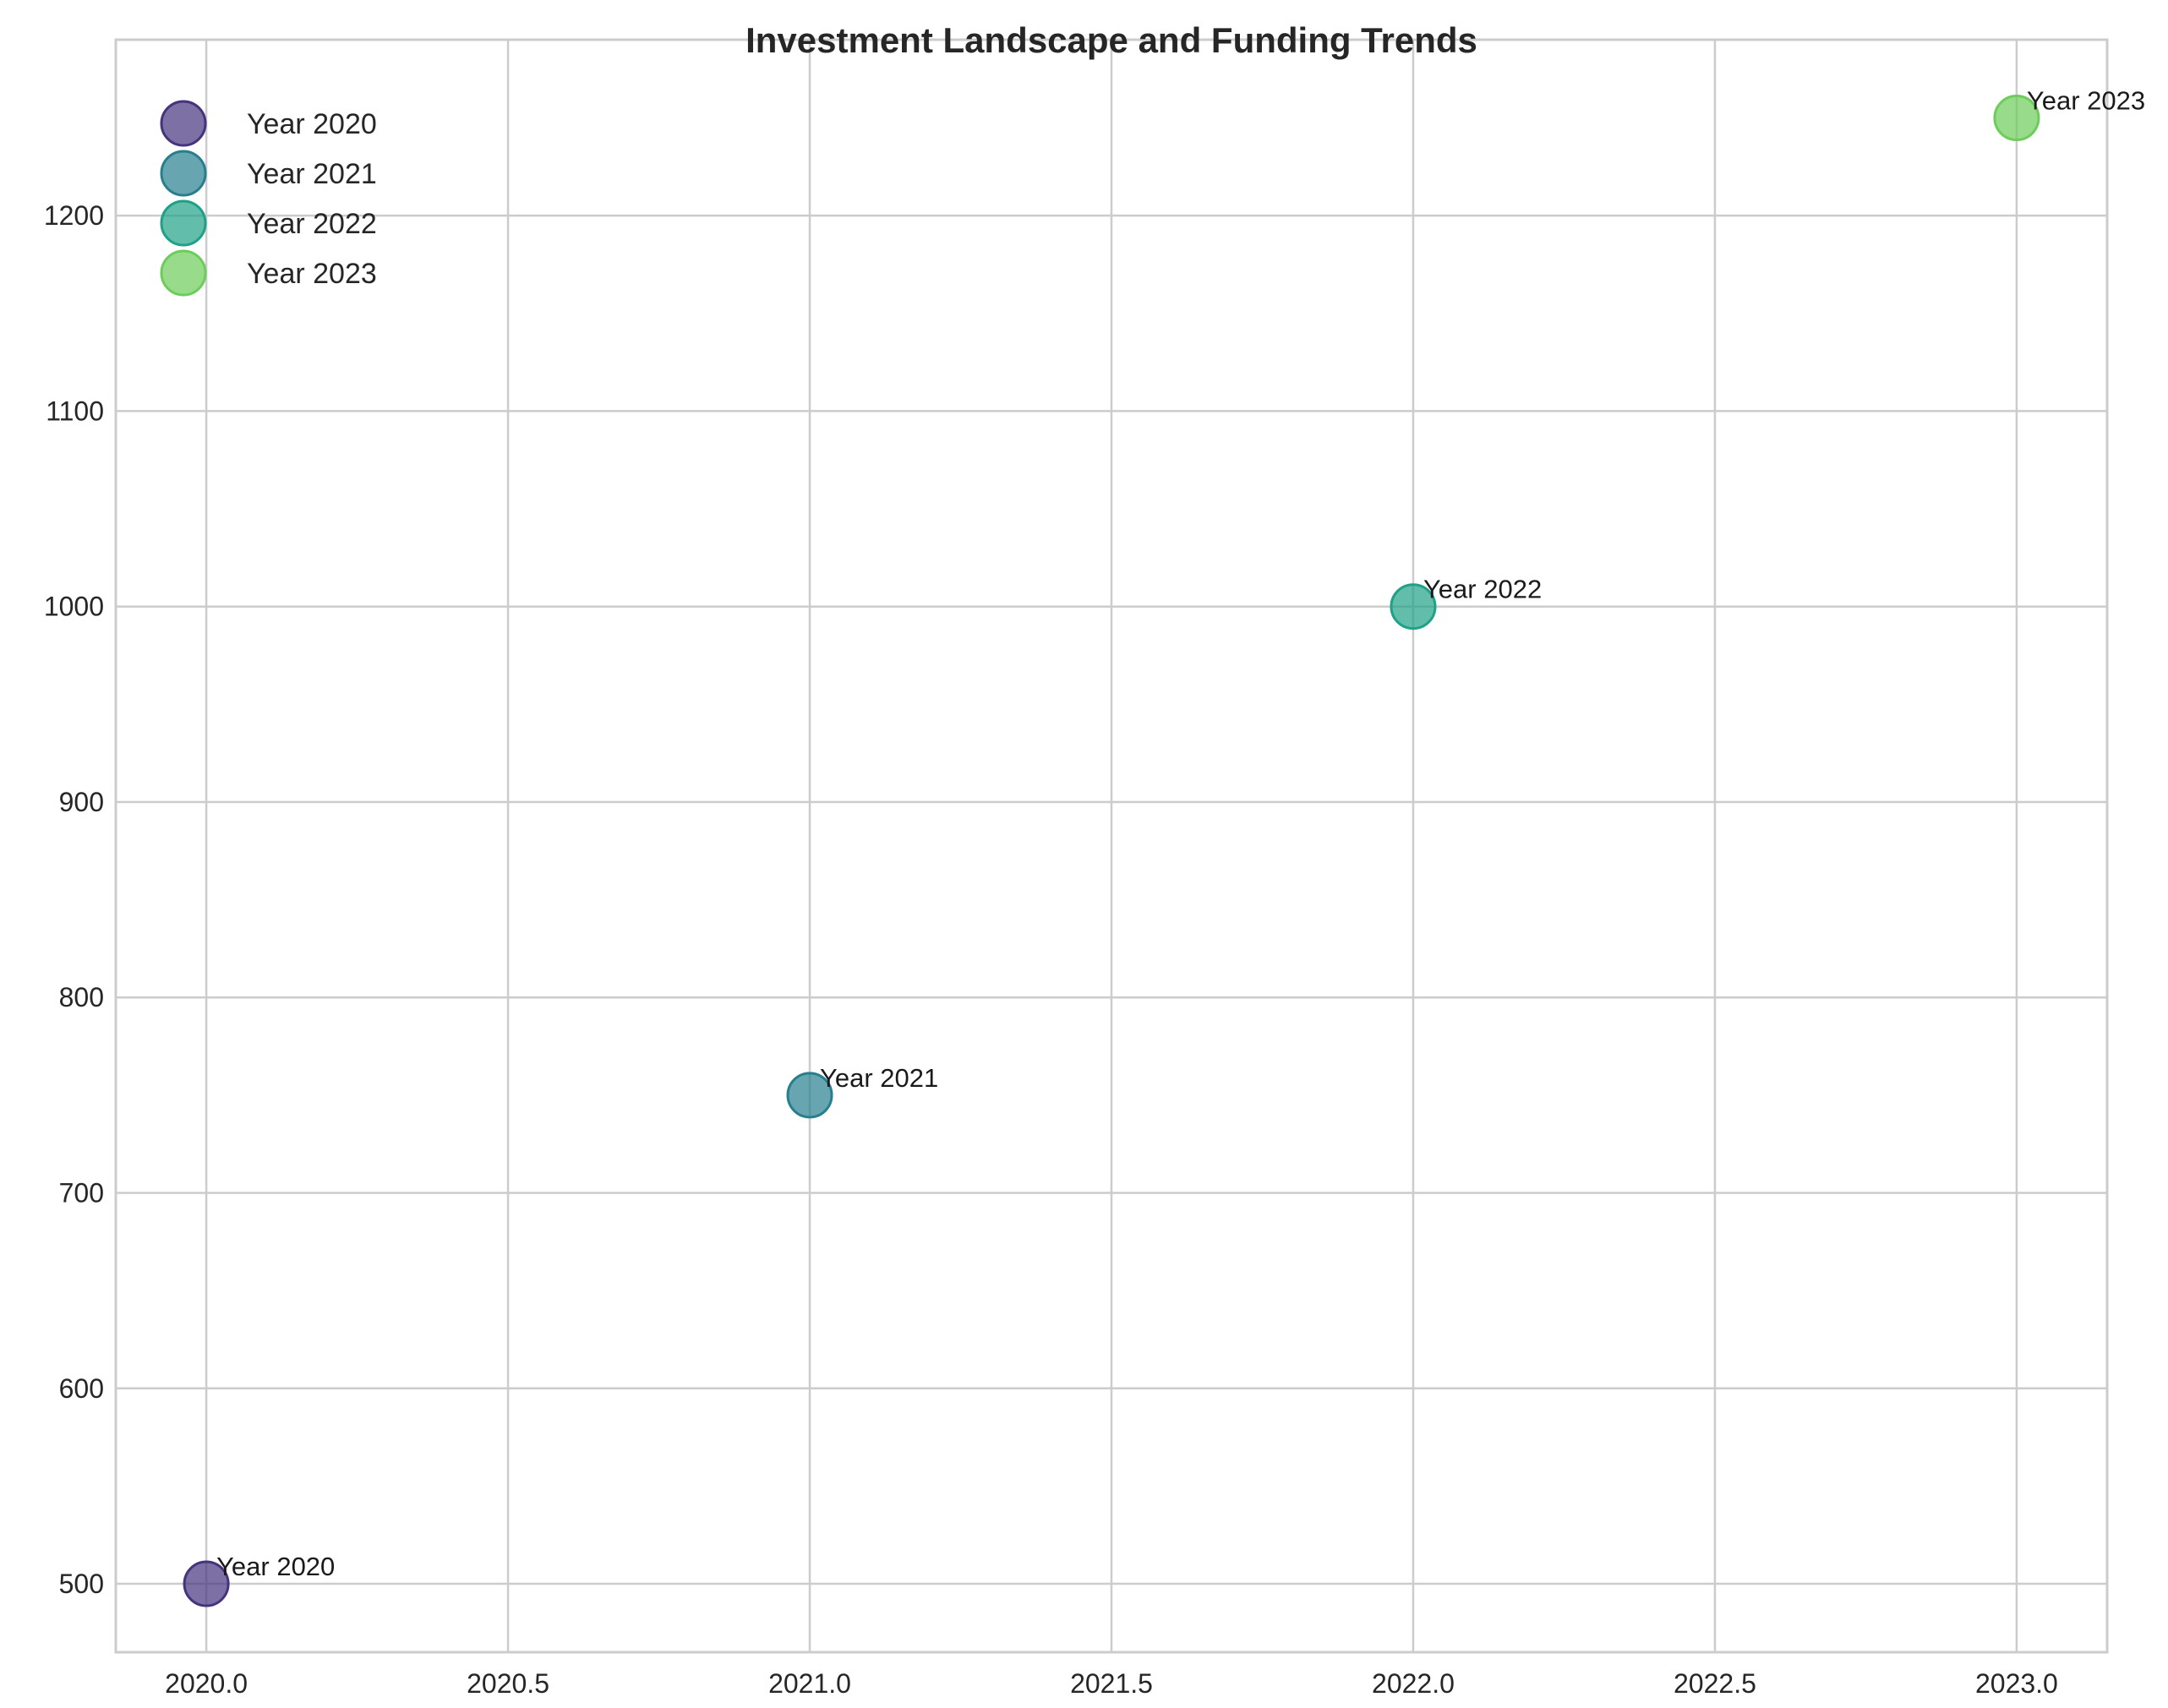  What do you see at coordinates (809, 1683) in the screenshot?
I see `x-tick-label: 2021.0` at bounding box center [809, 1683].